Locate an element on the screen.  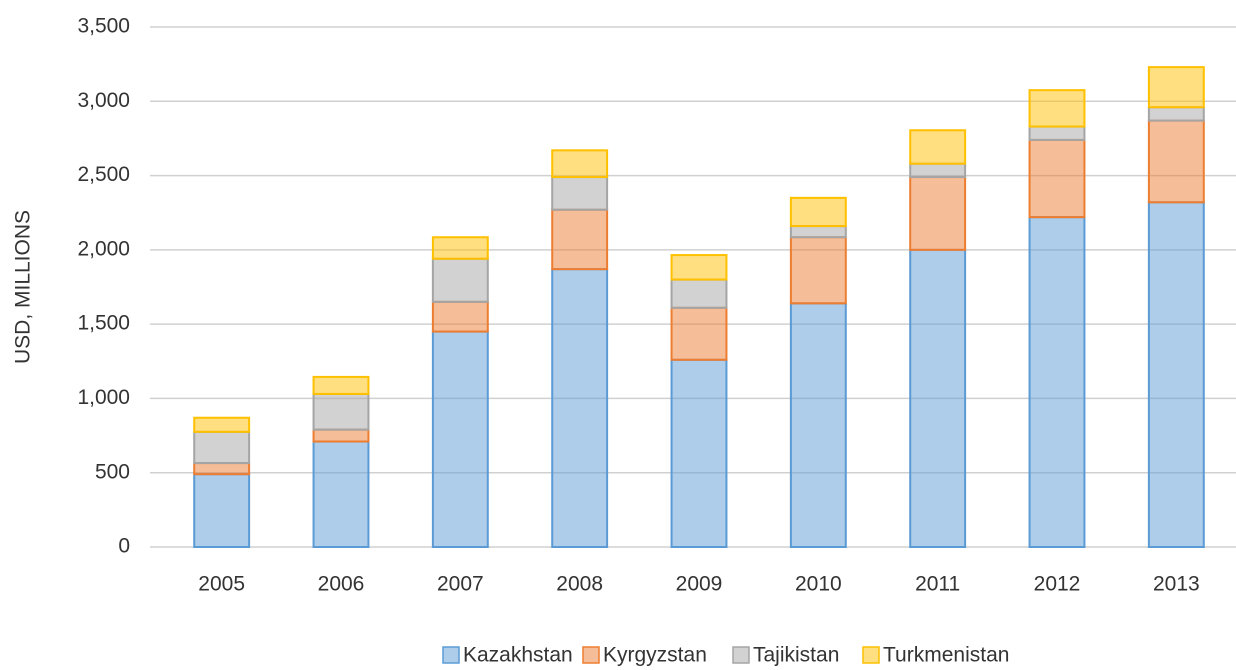
y-tick-label: 2,000 is located at coordinates (103, 248).